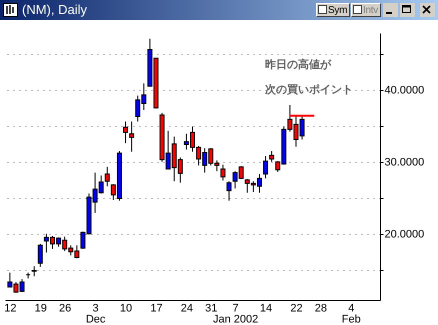 Image resolution: width=438 pixels, height=325 pixels. Describe the element at coordinates (309, 89) in the screenshot. I see `annotation: 次の買いポイント` at that location.